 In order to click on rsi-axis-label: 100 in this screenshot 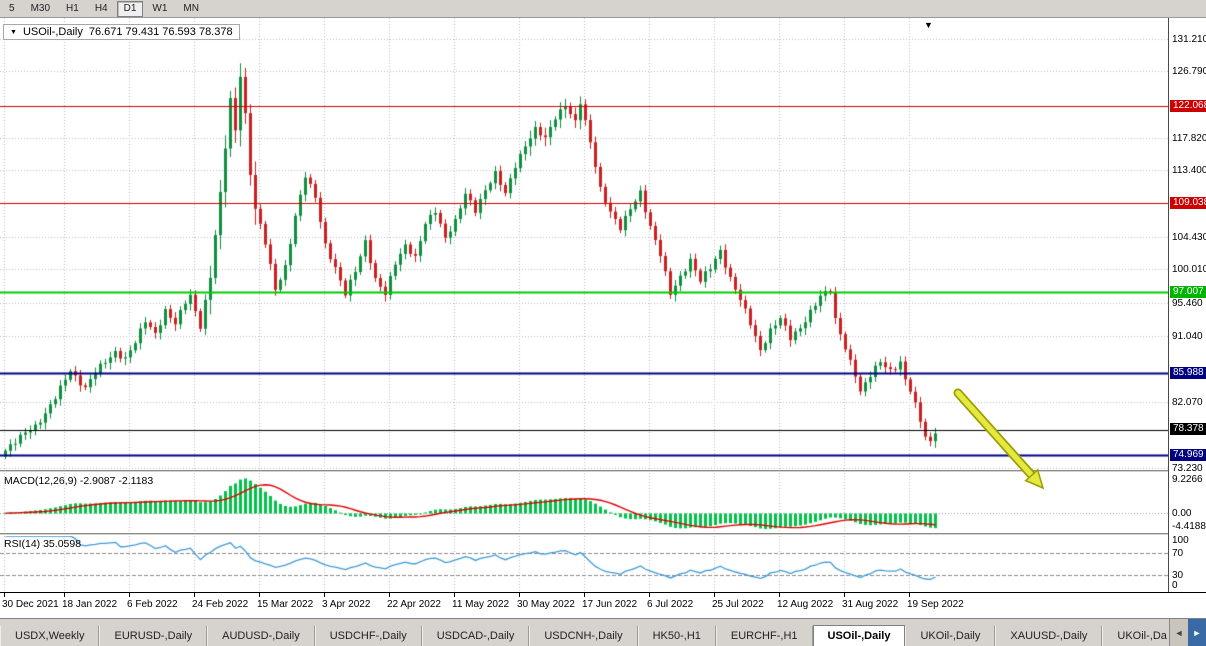, I will do `click(1180, 540)`.